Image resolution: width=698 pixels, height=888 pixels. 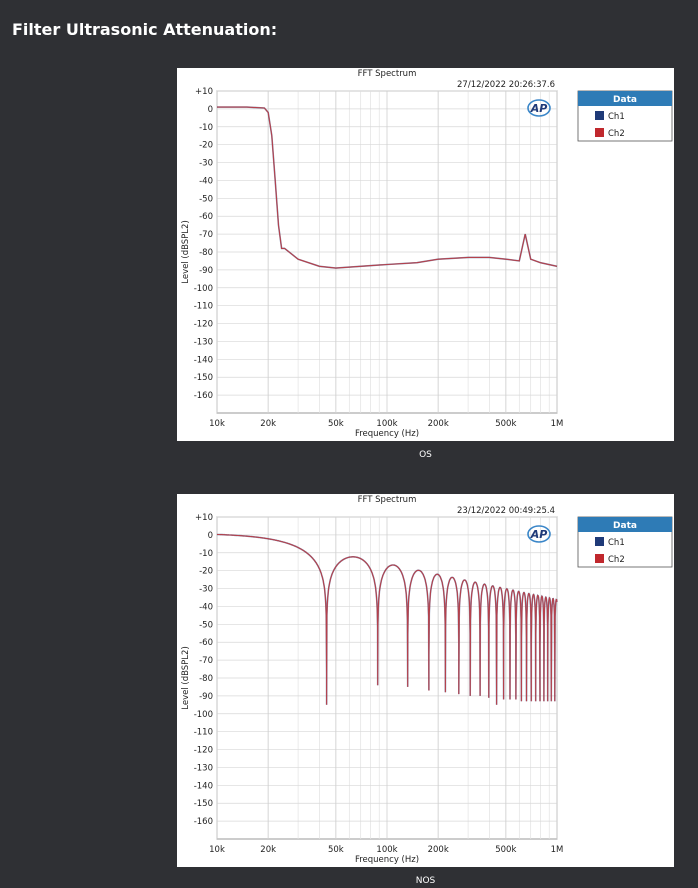 What do you see at coordinates (145, 29) in the screenshot?
I see `page-heading: Filter Ultrasonic Attenuation:` at bounding box center [145, 29].